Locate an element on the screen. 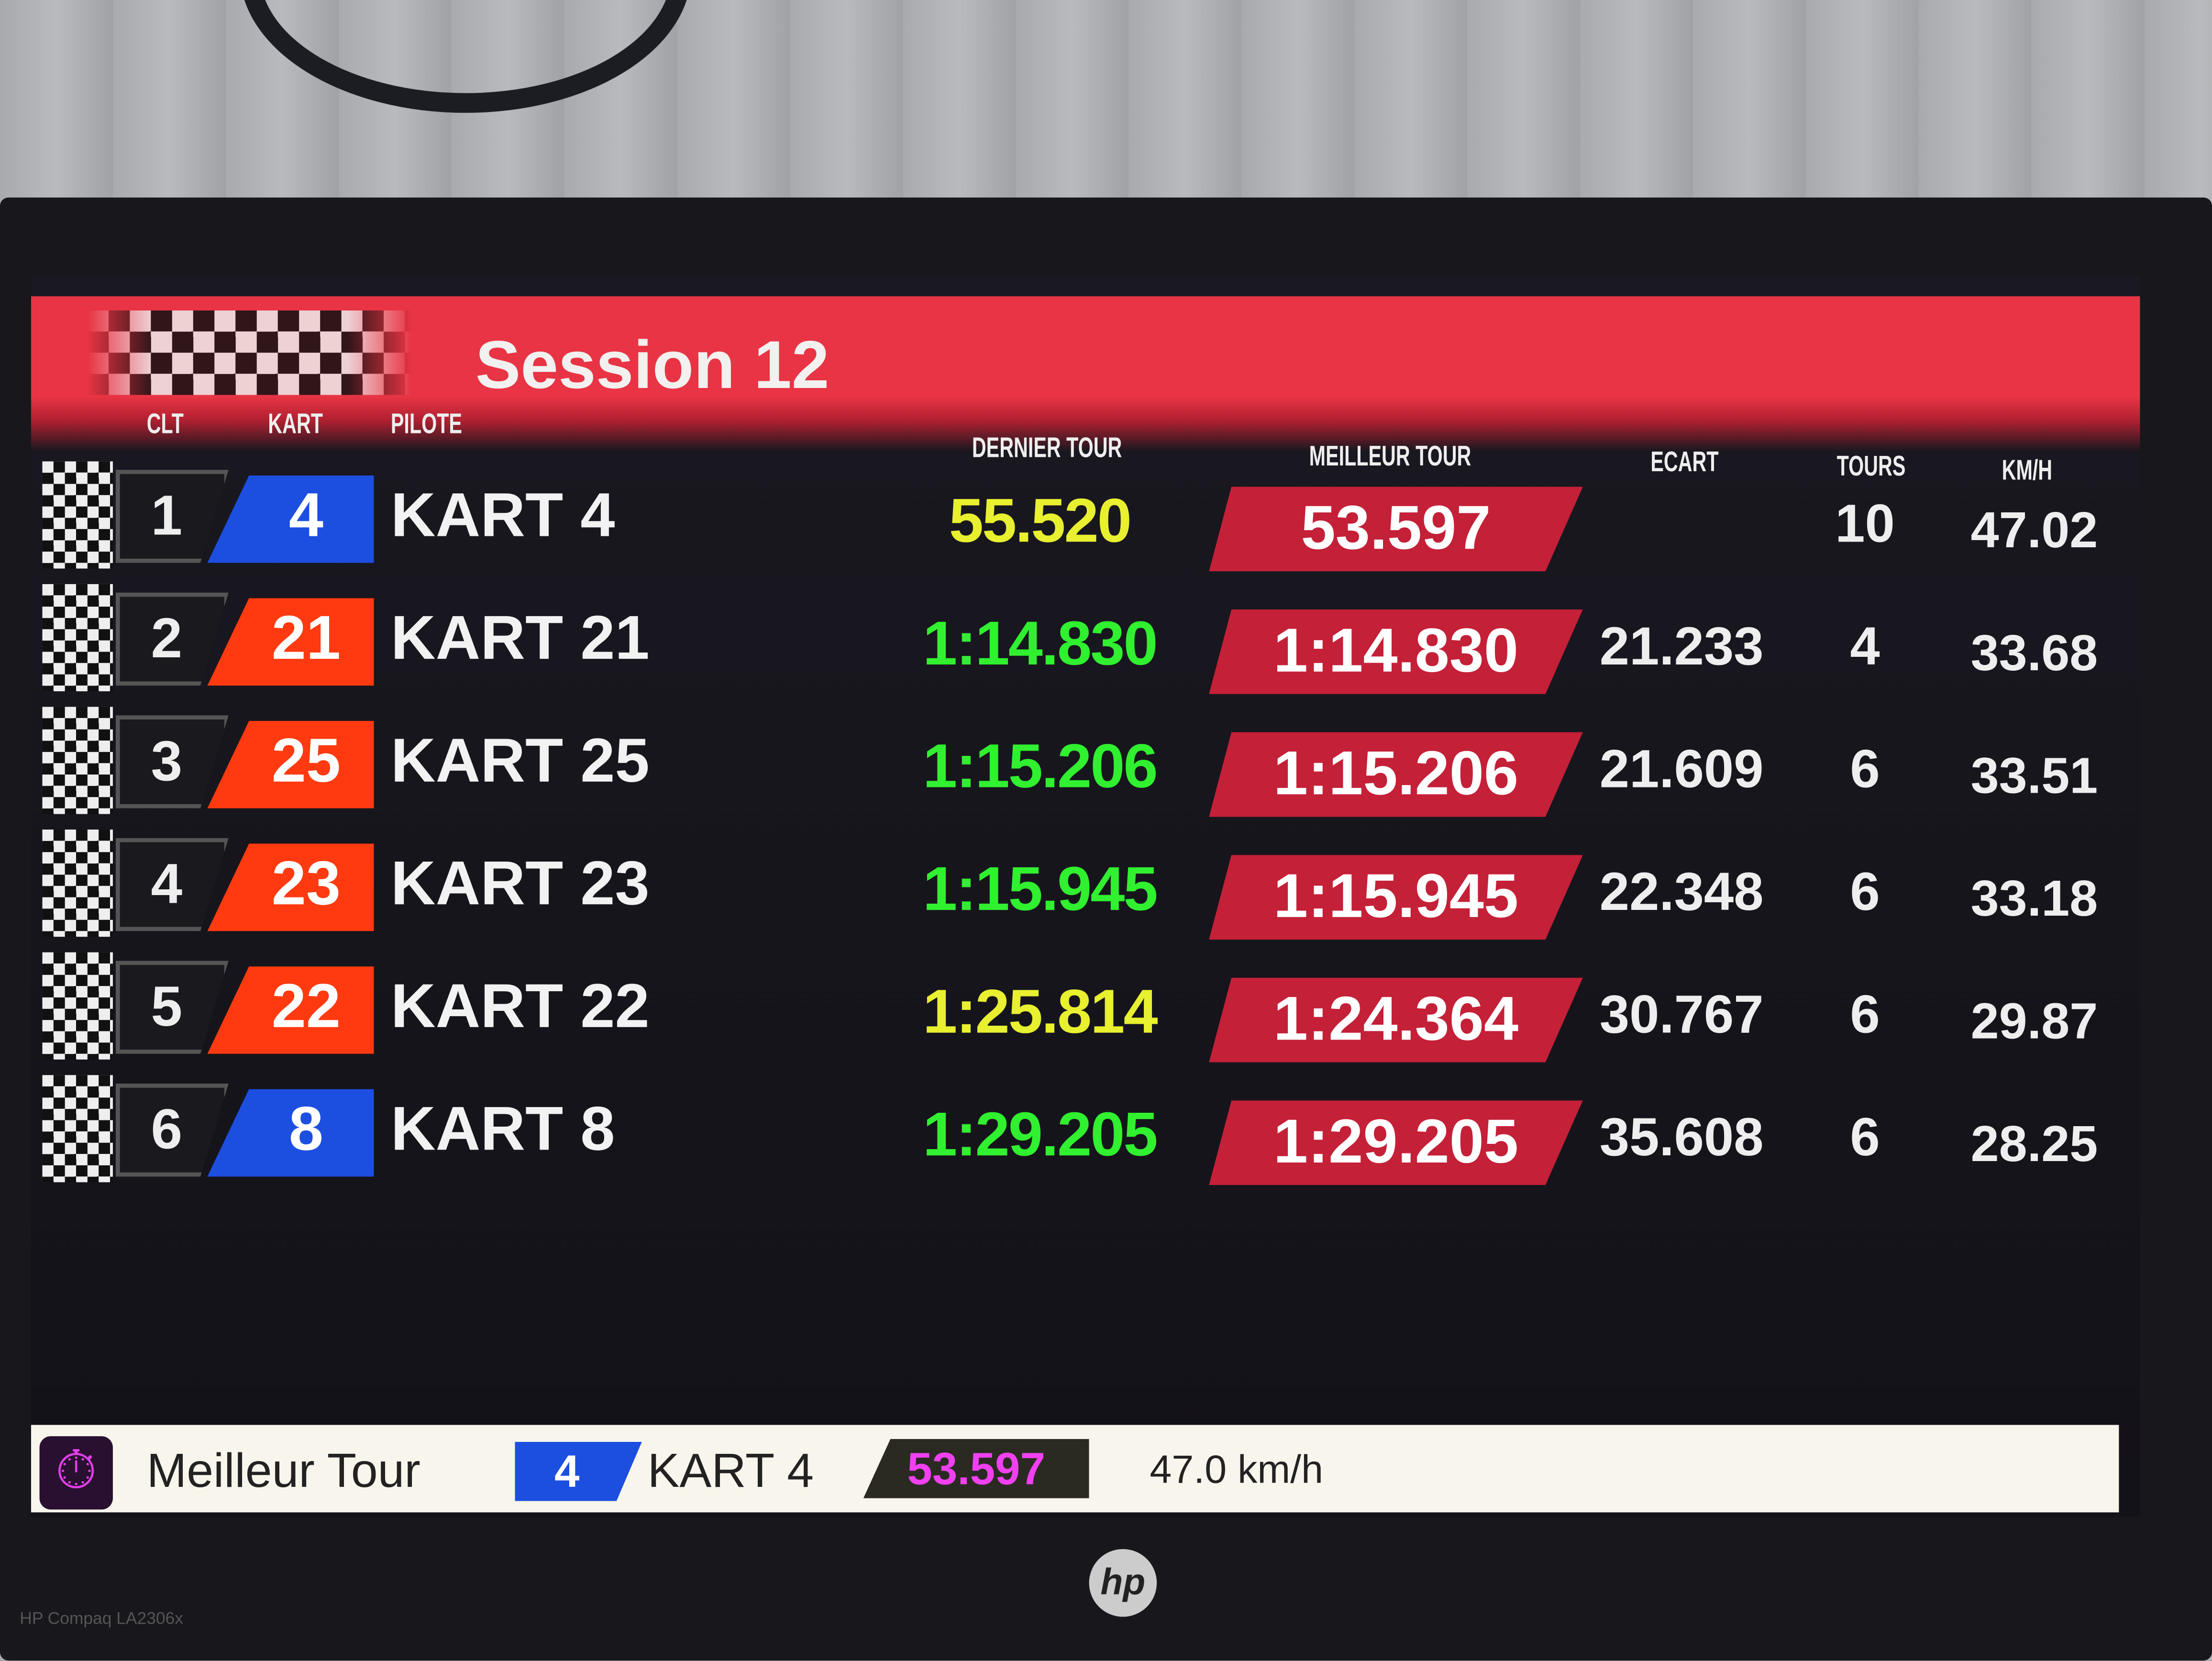 This screenshot has height=1661, width=2212. header-band: Session 12 is located at coordinates (1085, 374).